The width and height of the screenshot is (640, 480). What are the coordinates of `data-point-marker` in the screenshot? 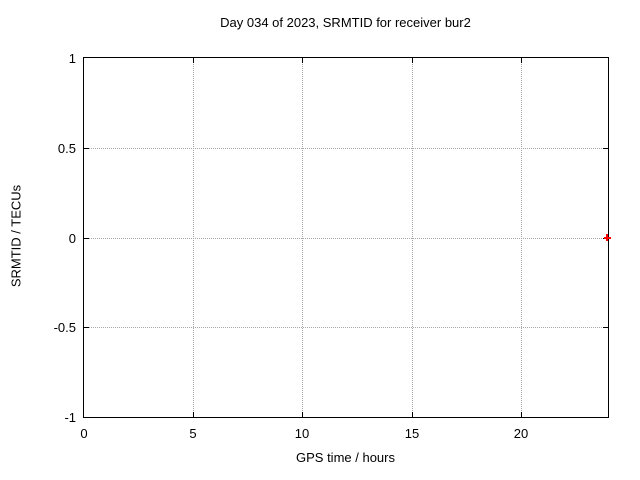 It's located at (607, 237).